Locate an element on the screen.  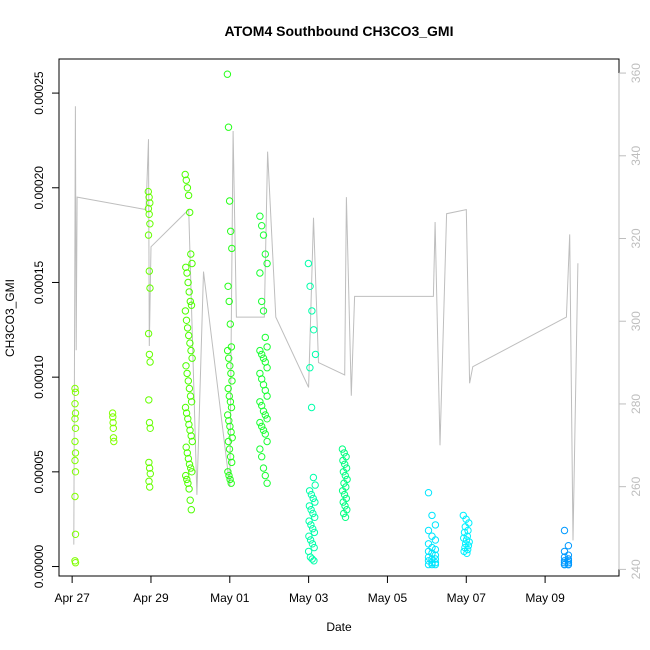
y-tick-label: 0.00000 is located at coordinates (39, 567).